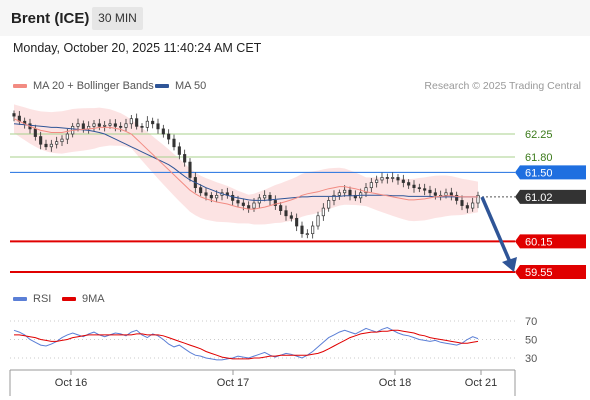 This screenshot has height=400, width=590. What do you see at coordinates (509, 264) in the screenshot?
I see `projection-arrow-head` at bounding box center [509, 264].